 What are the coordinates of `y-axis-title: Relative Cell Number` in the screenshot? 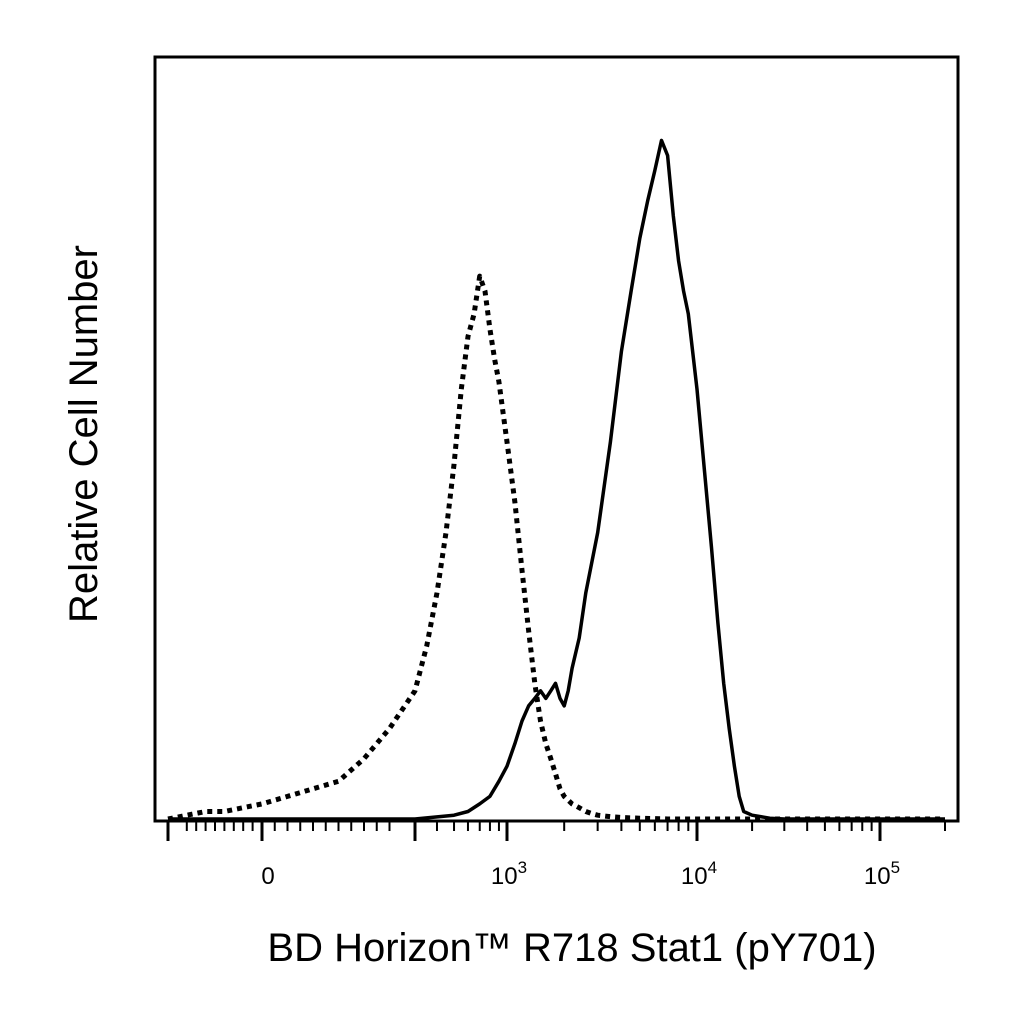 It's located at (84, 434).